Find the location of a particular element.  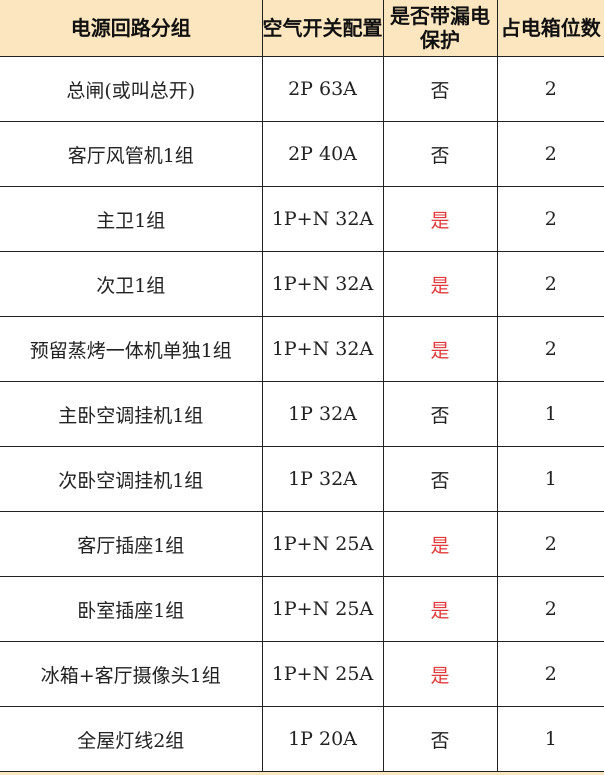

circuit-group-cell: 主卧空调挂机1组 is located at coordinates (131, 414).